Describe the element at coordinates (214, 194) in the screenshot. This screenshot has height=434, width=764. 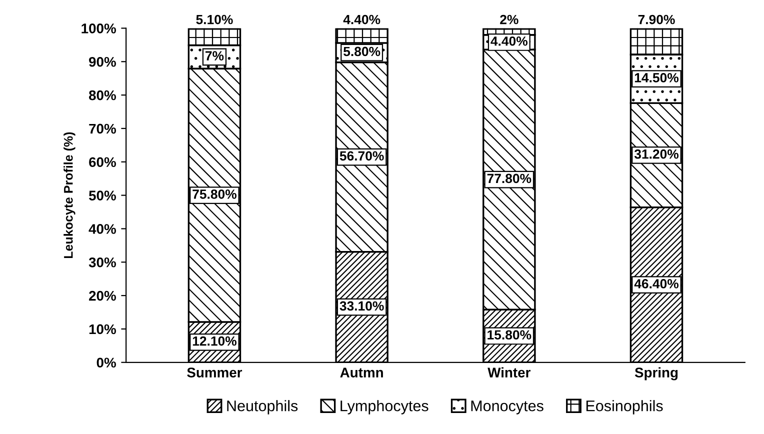
I see `data-label: 75.80%` at that location.